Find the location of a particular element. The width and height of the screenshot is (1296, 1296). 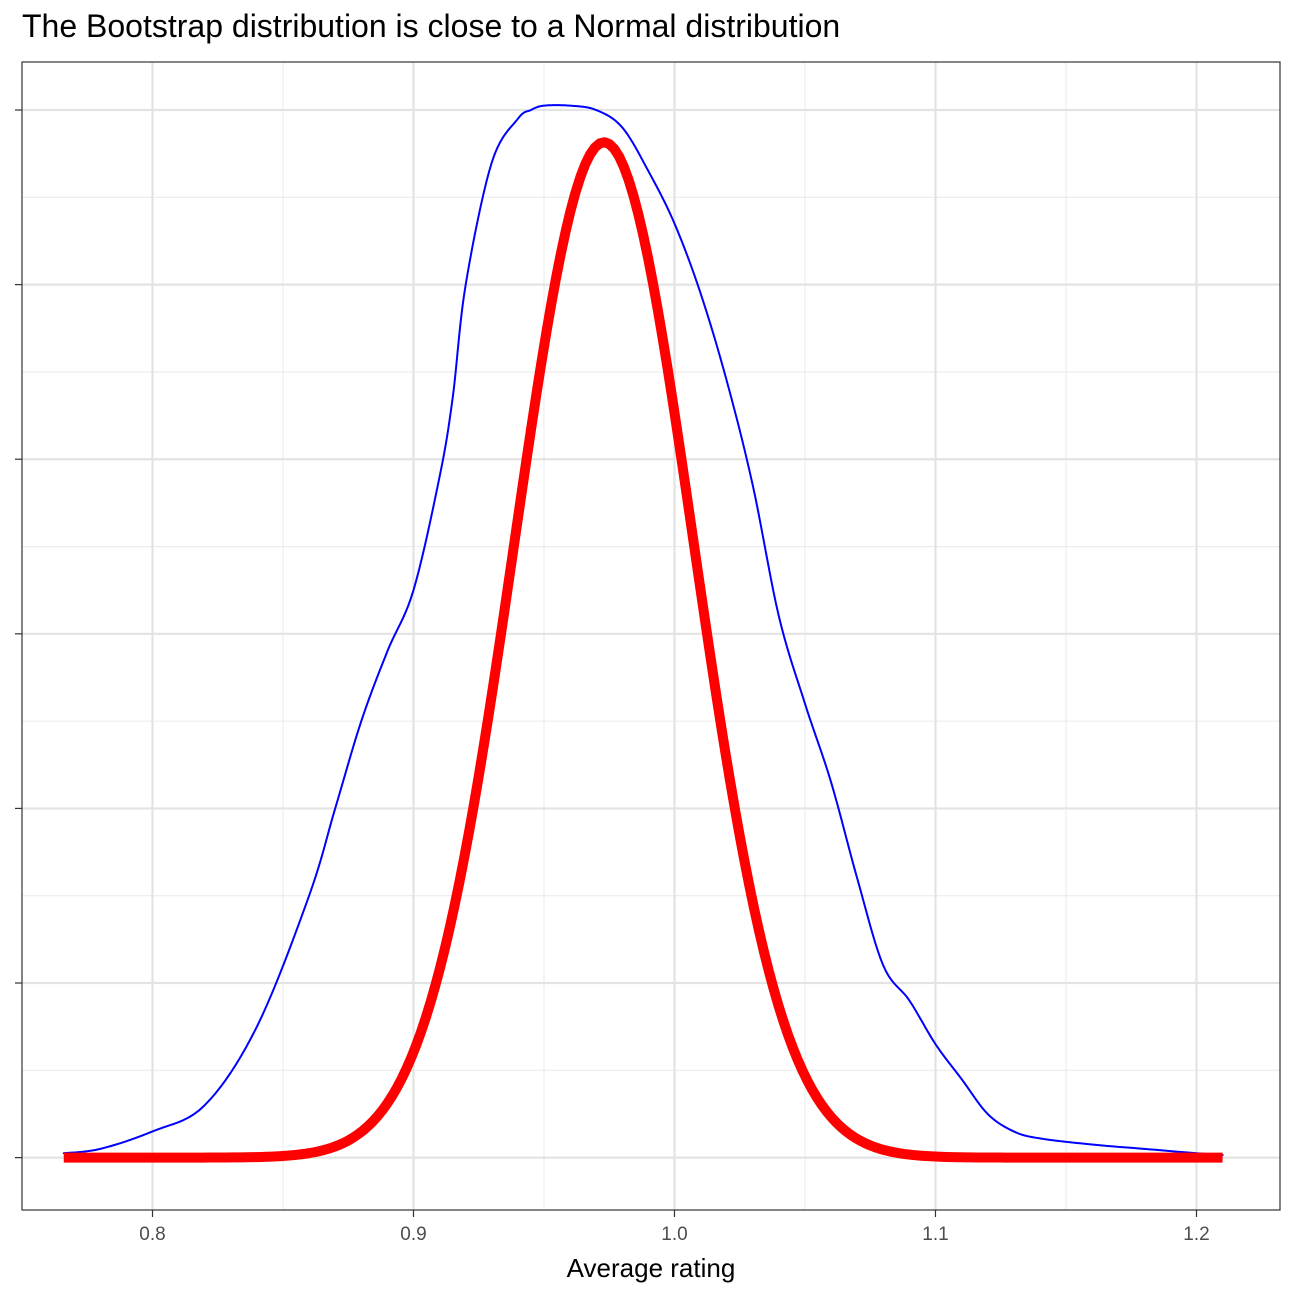

x-tick-label: 0.9 is located at coordinates (413, 1234).